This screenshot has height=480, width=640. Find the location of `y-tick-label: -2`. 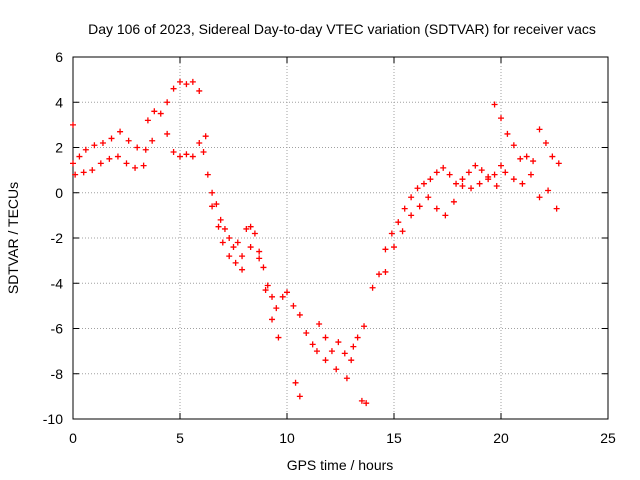

y-tick-label: -2 is located at coordinates (57, 238).